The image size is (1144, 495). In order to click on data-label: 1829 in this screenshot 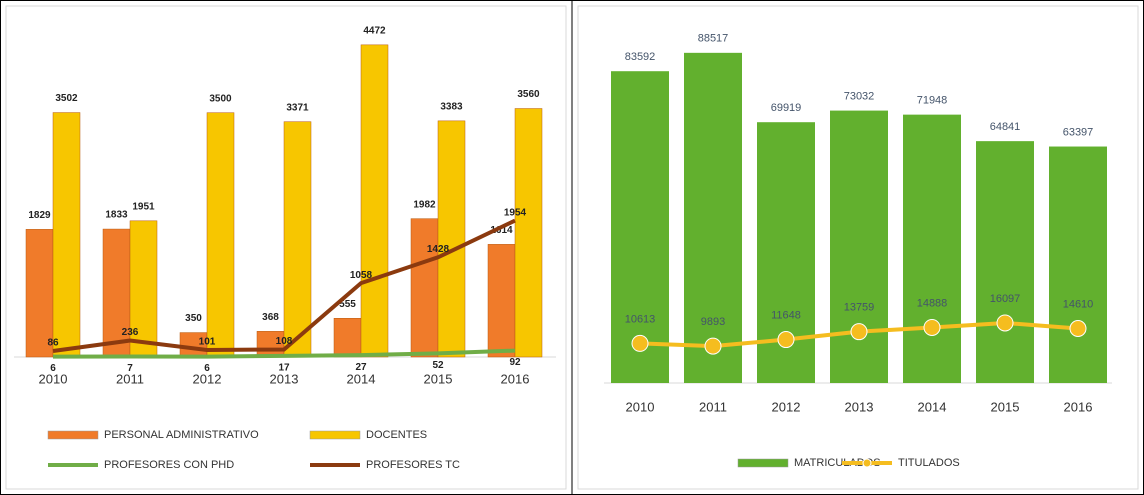, I will do `click(39, 215)`.